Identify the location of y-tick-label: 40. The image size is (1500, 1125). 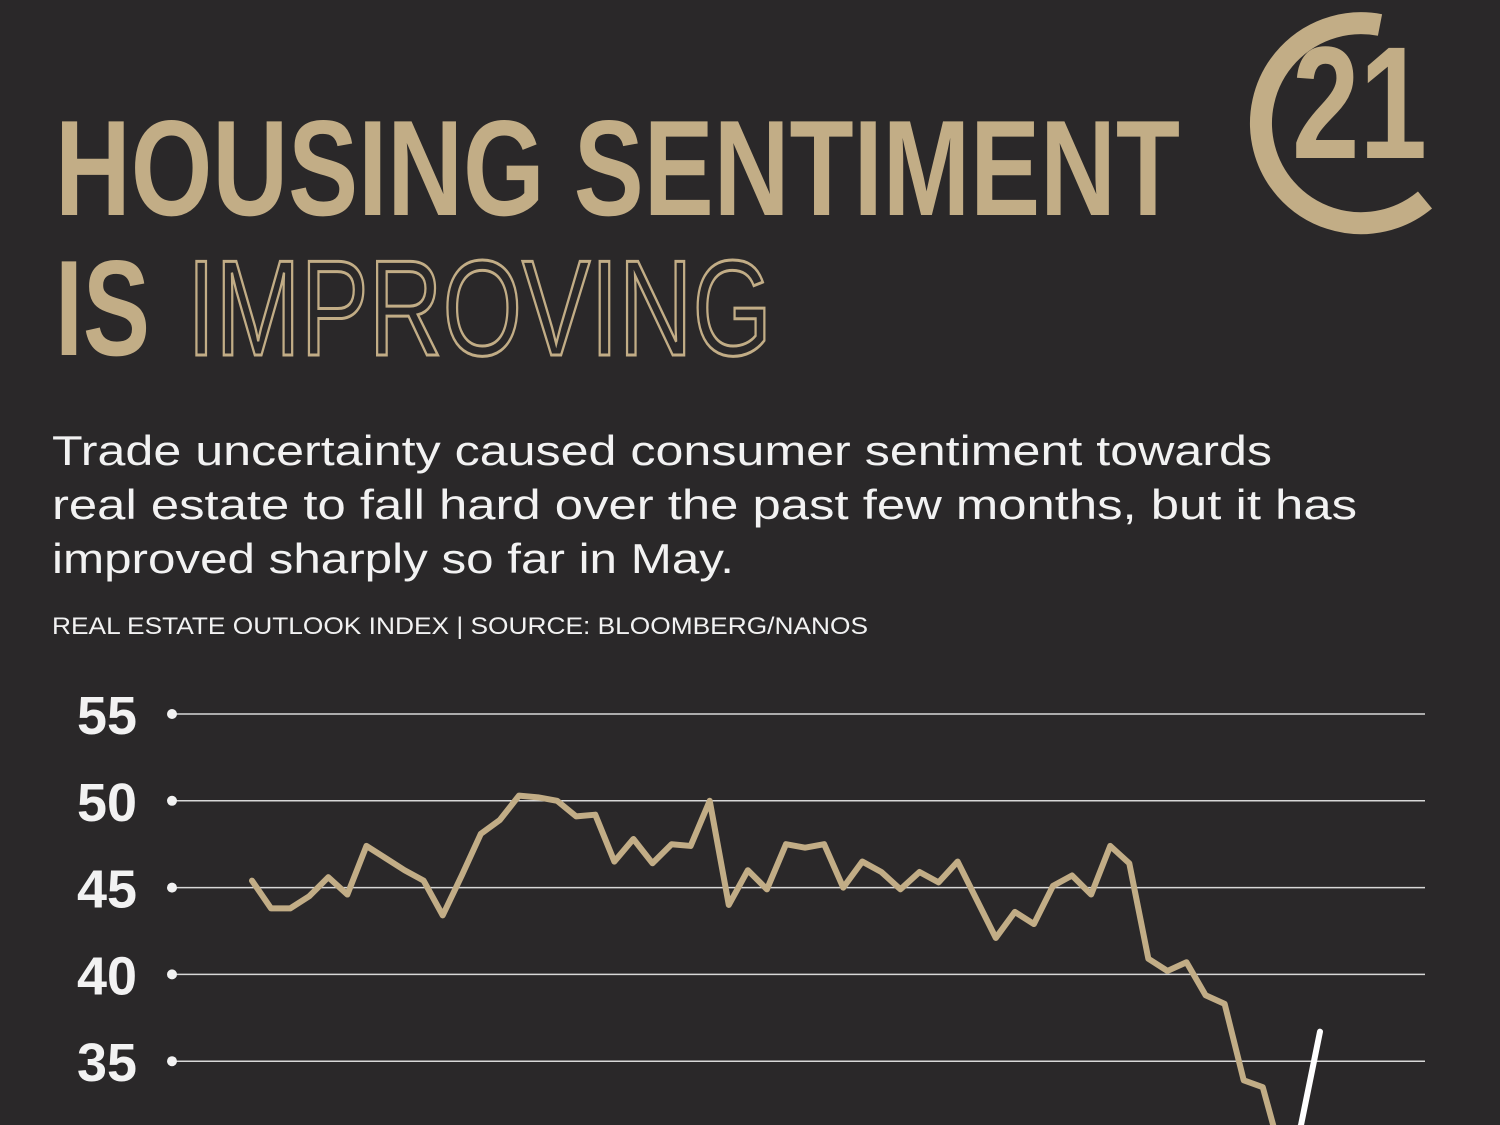
(107, 976).